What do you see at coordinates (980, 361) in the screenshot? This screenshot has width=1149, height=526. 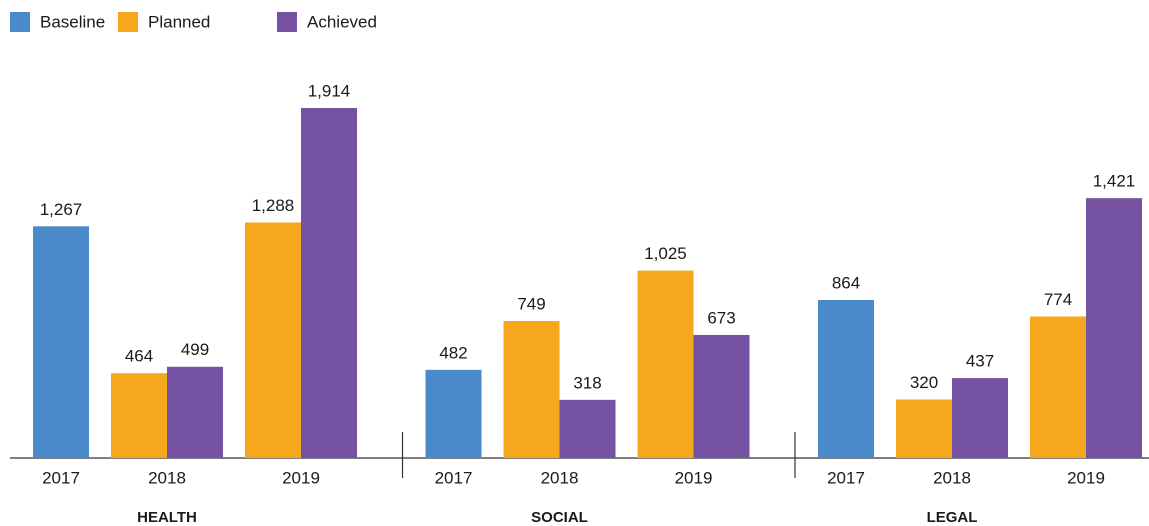 I see `value-label: 437` at bounding box center [980, 361].